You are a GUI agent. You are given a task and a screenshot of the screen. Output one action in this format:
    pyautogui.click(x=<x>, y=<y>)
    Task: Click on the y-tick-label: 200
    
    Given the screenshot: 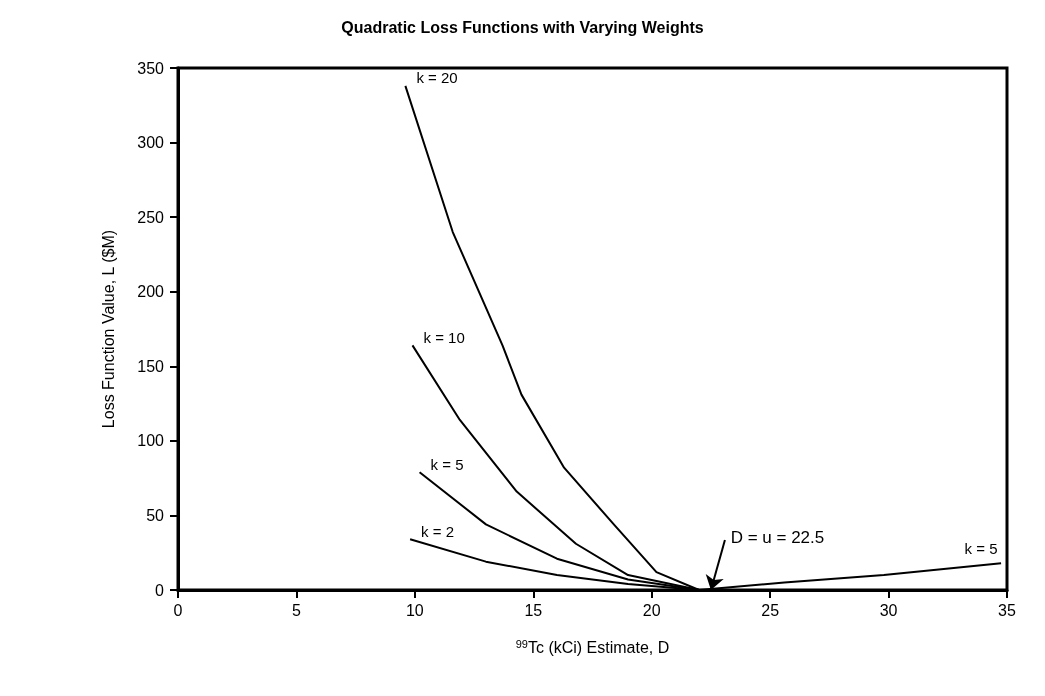 What is the action you would take?
    pyautogui.click(x=151, y=292)
    